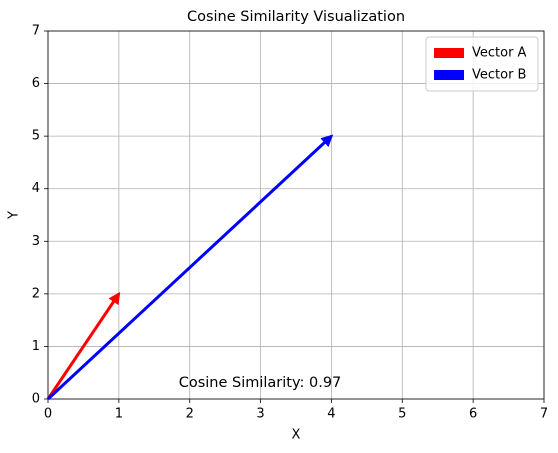 The image size is (558, 453). What do you see at coordinates (473, 414) in the screenshot?
I see `x-tick-label: 6` at bounding box center [473, 414].